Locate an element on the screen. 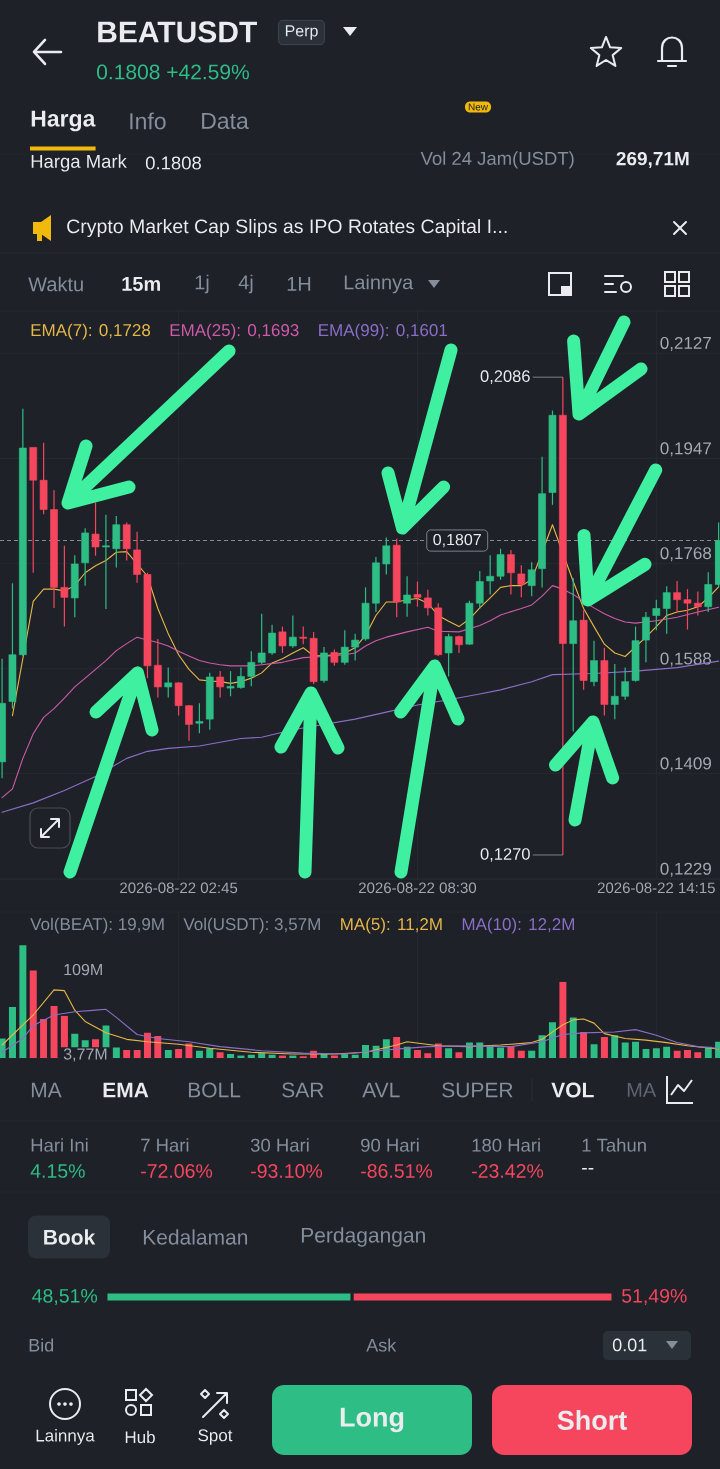  y-tick-label: 3,77M is located at coordinates (85, 1055).